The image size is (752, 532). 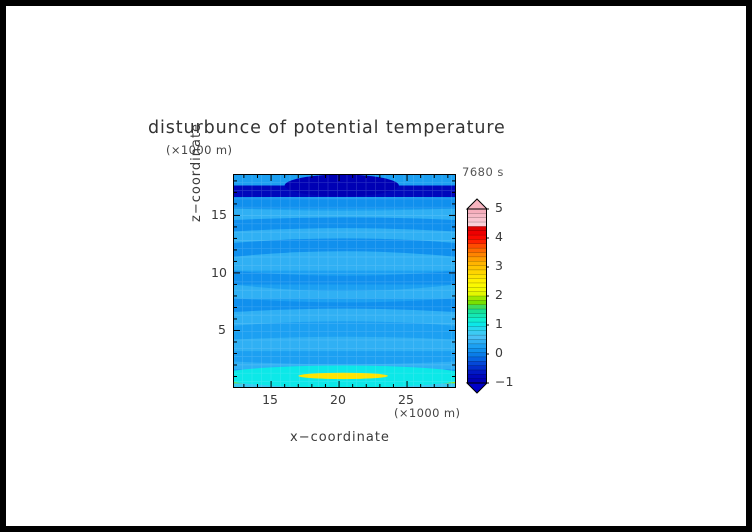 What do you see at coordinates (406, 399) in the screenshot?
I see `x-tick-label: 25` at bounding box center [406, 399].